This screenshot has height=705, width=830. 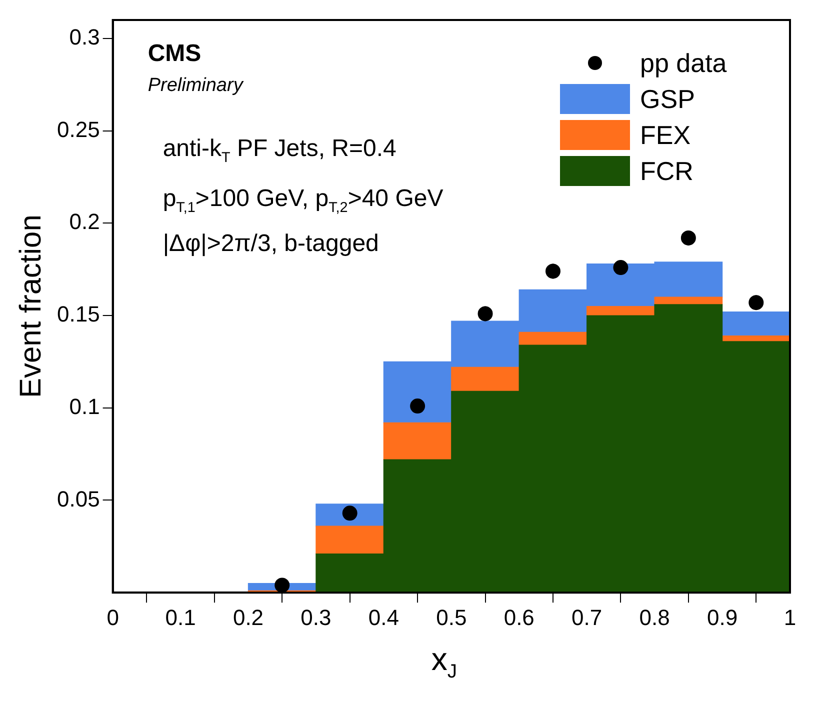 I want to click on x-axis-title: x$_{J}$, so click(x=444, y=661).